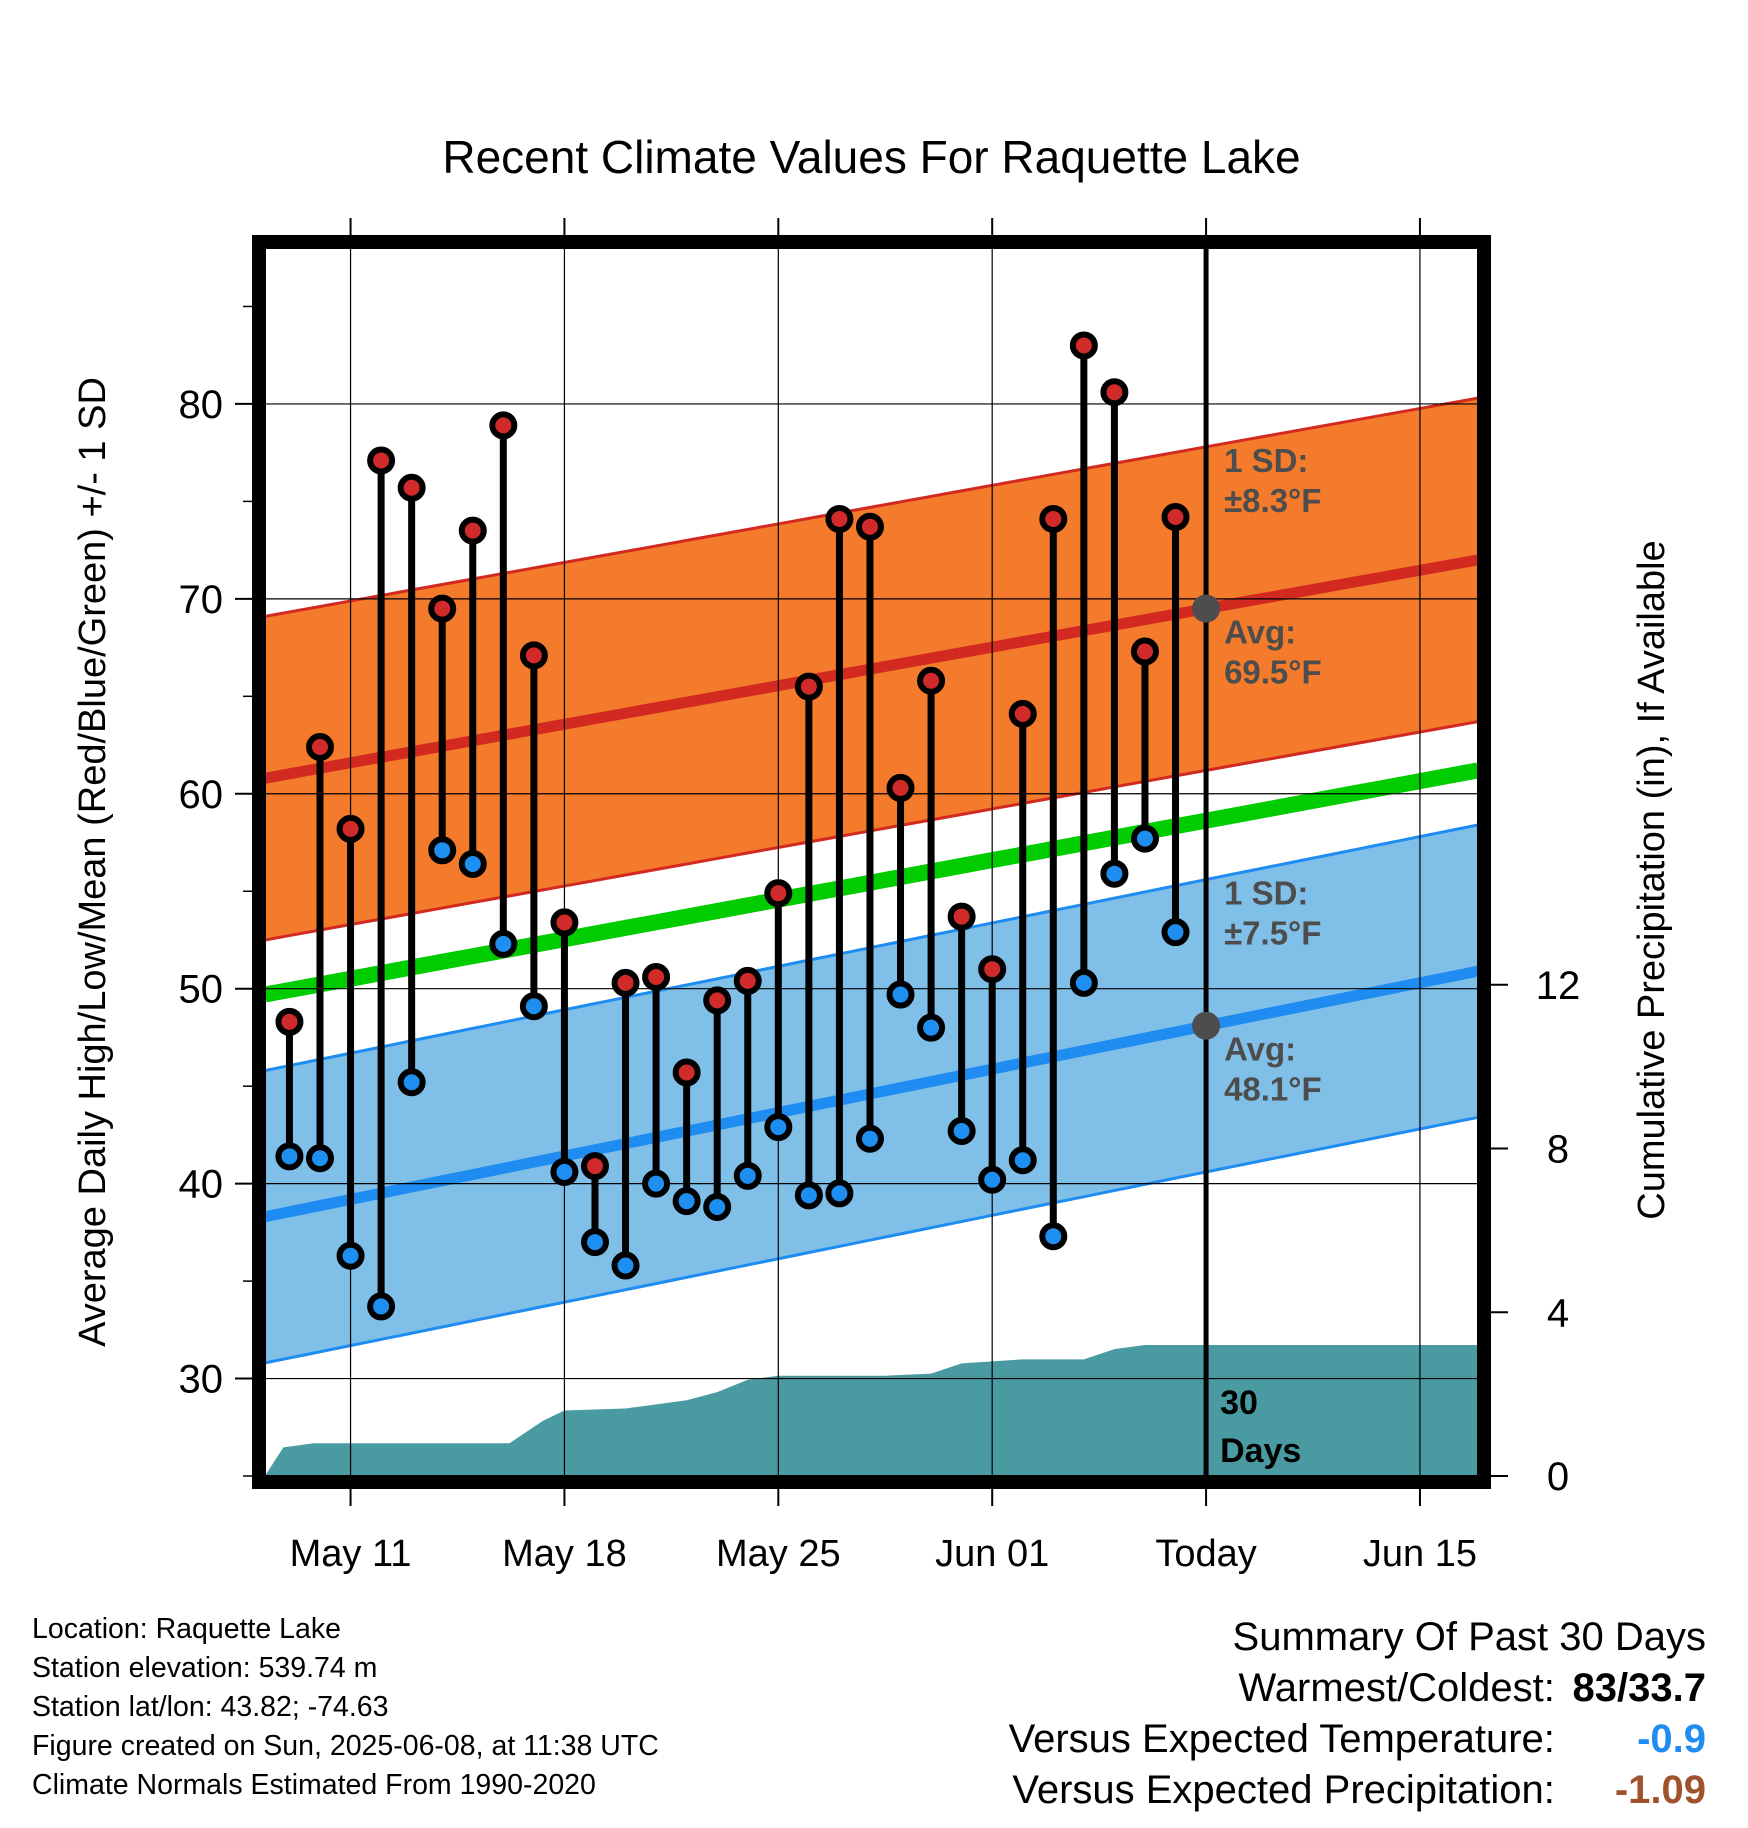 The width and height of the screenshot is (1748, 1828). What do you see at coordinates (1273, 1089) in the screenshot?
I see `avg-low-value: 48.1°F` at bounding box center [1273, 1089].